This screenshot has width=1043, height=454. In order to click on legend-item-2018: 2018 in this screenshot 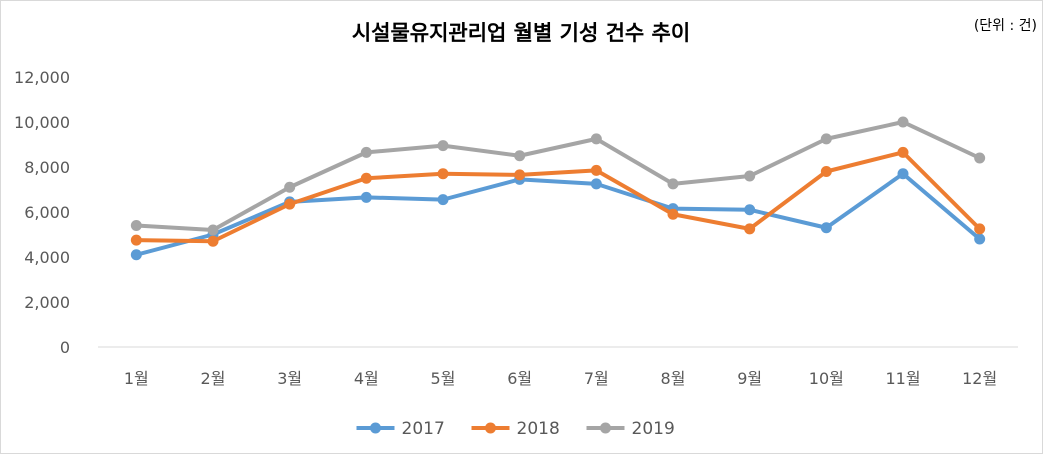, I will do `click(515, 429)`.